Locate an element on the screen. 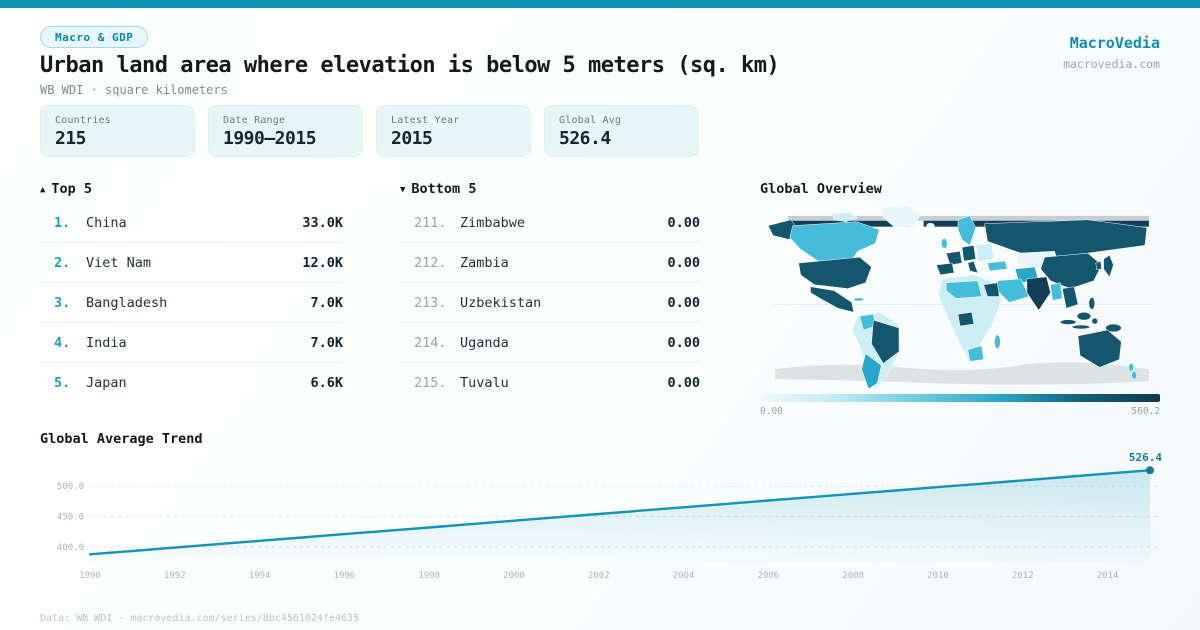  country-name: Tuvalu is located at coordinates (484, 383).